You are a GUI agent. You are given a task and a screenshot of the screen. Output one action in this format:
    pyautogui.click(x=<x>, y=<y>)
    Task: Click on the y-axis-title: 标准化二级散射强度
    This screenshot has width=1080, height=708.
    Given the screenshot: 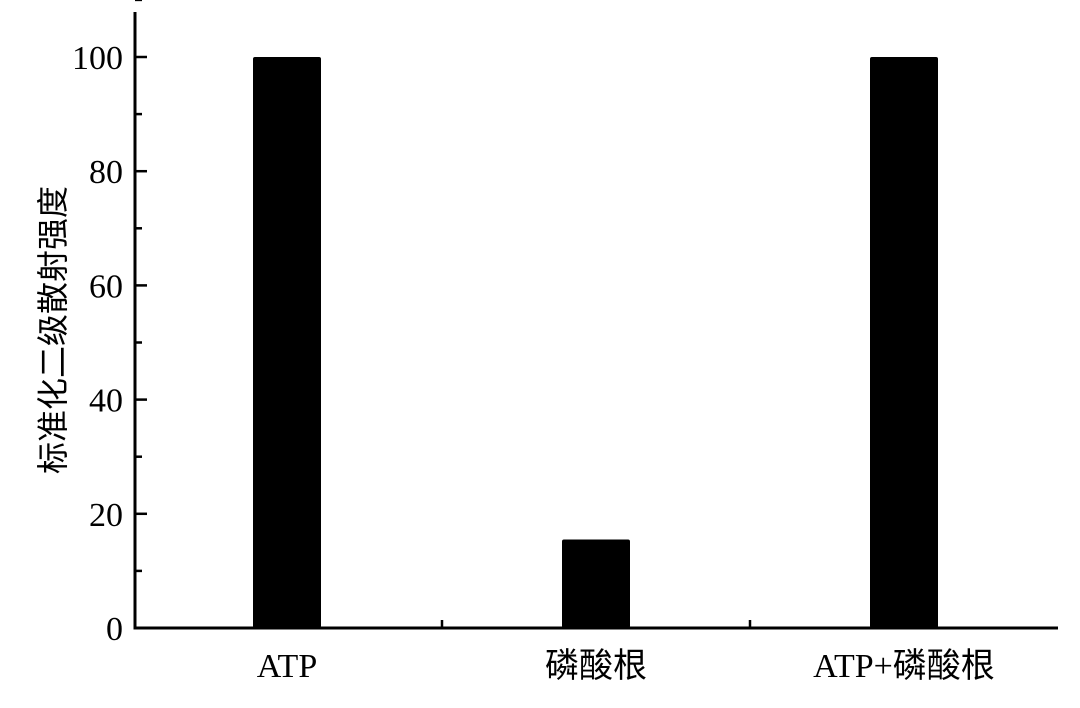 What is the action you would take?
    pyautogui.click(x=53, y=330)
    